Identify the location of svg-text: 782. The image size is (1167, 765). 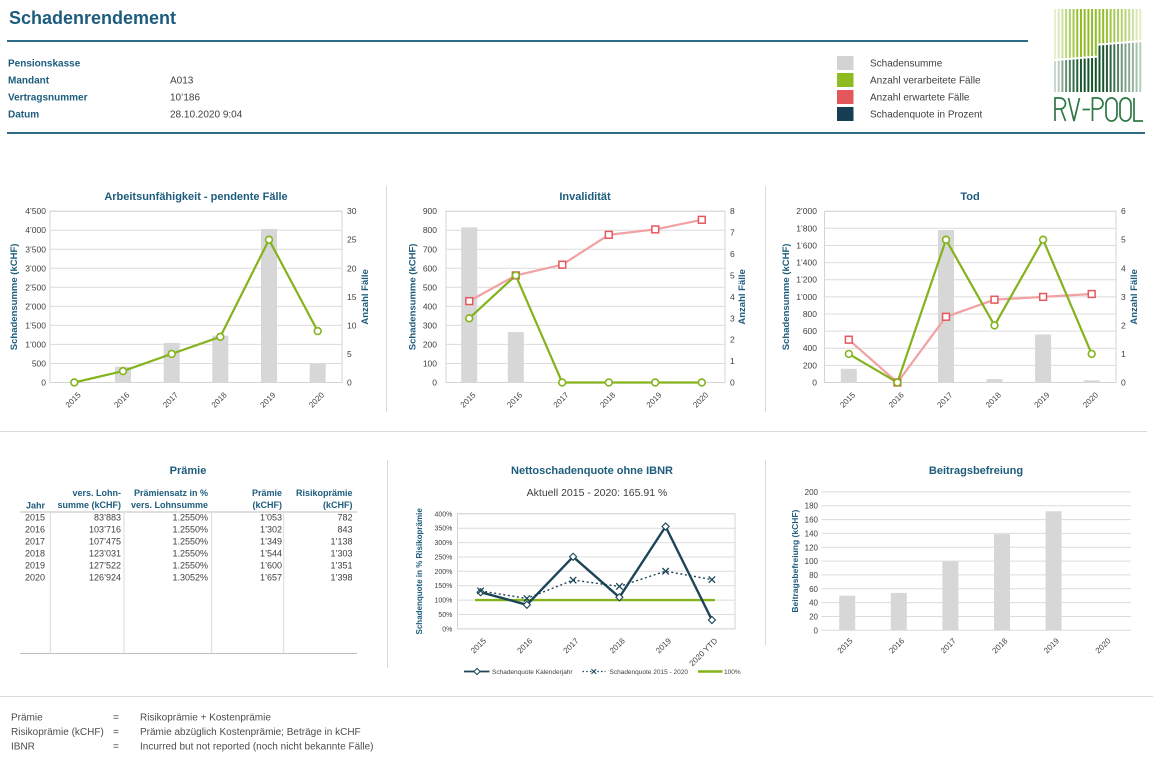
(344, 518).